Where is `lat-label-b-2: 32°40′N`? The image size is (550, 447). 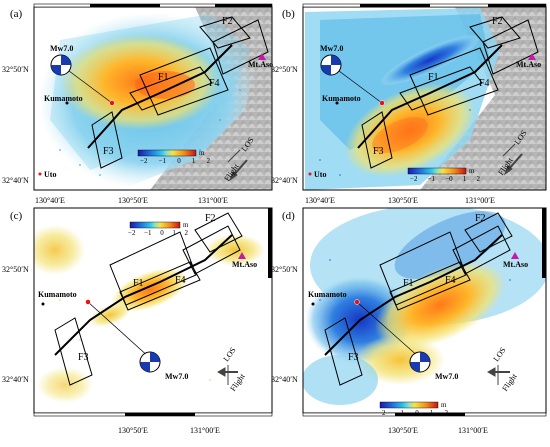 lat-label-b-2: 32°40′N is located at coordinates (284, 180).